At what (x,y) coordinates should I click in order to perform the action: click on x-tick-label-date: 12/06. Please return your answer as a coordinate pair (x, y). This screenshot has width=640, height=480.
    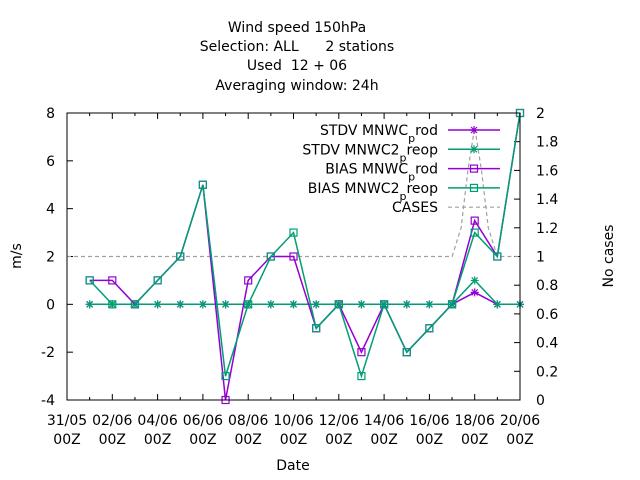
    Looking at the image, I should click on (339, 421).